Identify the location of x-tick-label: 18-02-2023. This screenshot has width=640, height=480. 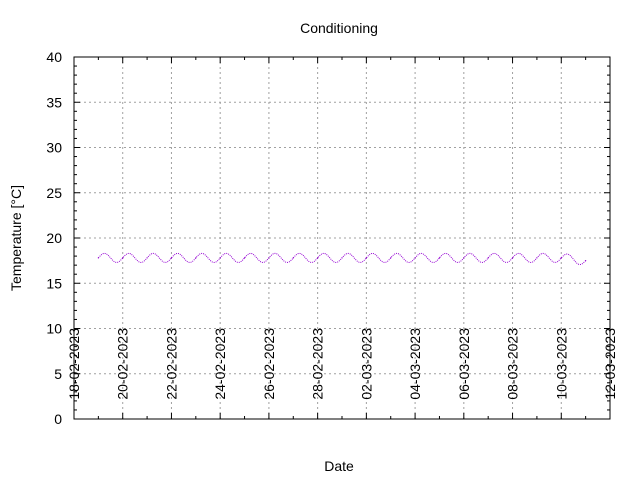
(74, 364).